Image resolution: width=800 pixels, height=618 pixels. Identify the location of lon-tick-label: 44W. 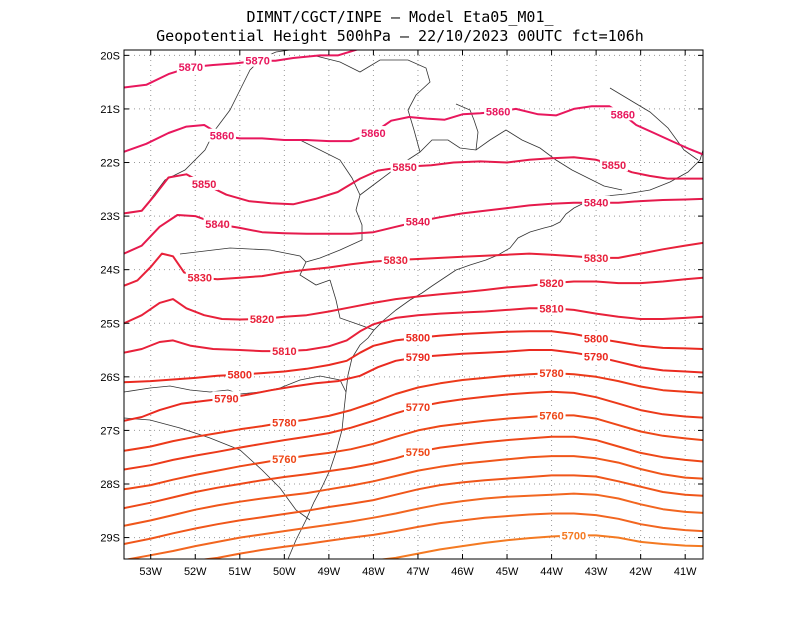
(551, 572).